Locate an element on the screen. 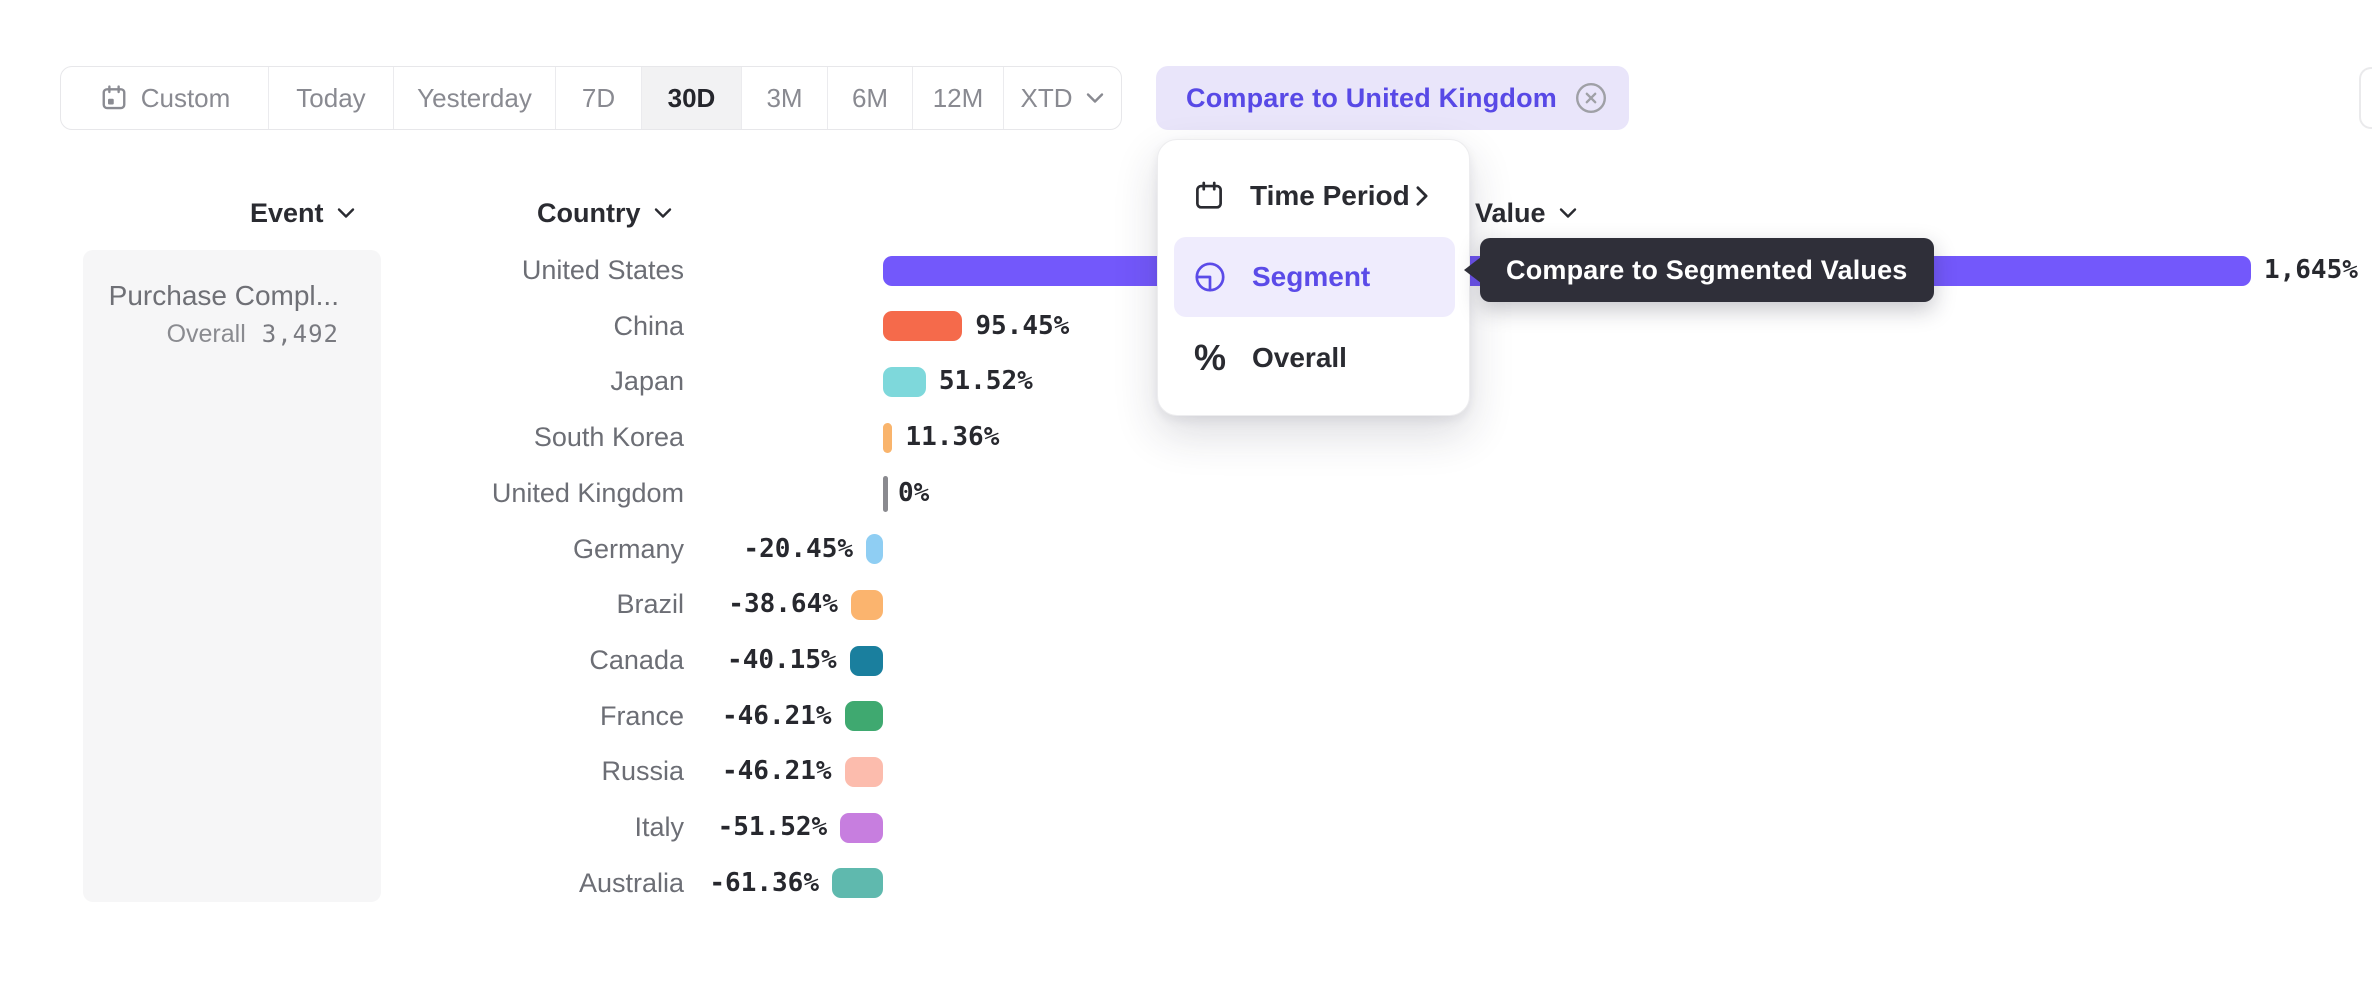 The height and width of the screenshot is (988, 2372). country-column-header: Country is located at coordinates (605, 213).